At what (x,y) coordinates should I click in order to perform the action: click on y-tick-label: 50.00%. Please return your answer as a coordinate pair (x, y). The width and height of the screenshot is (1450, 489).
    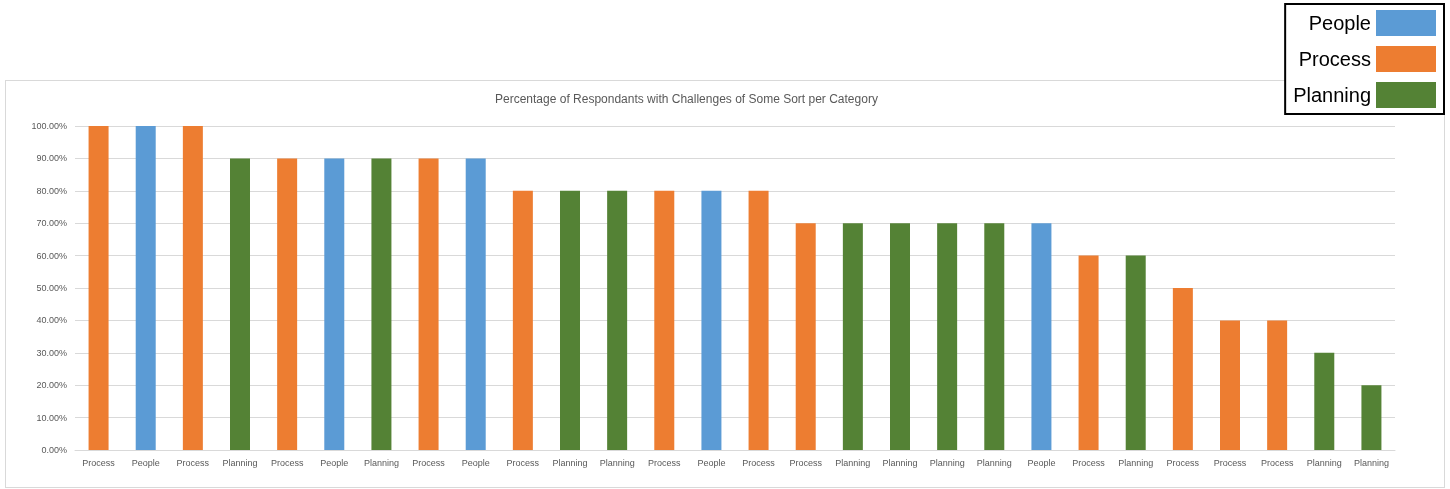
    Looking at the image, I should click on (51, 288).